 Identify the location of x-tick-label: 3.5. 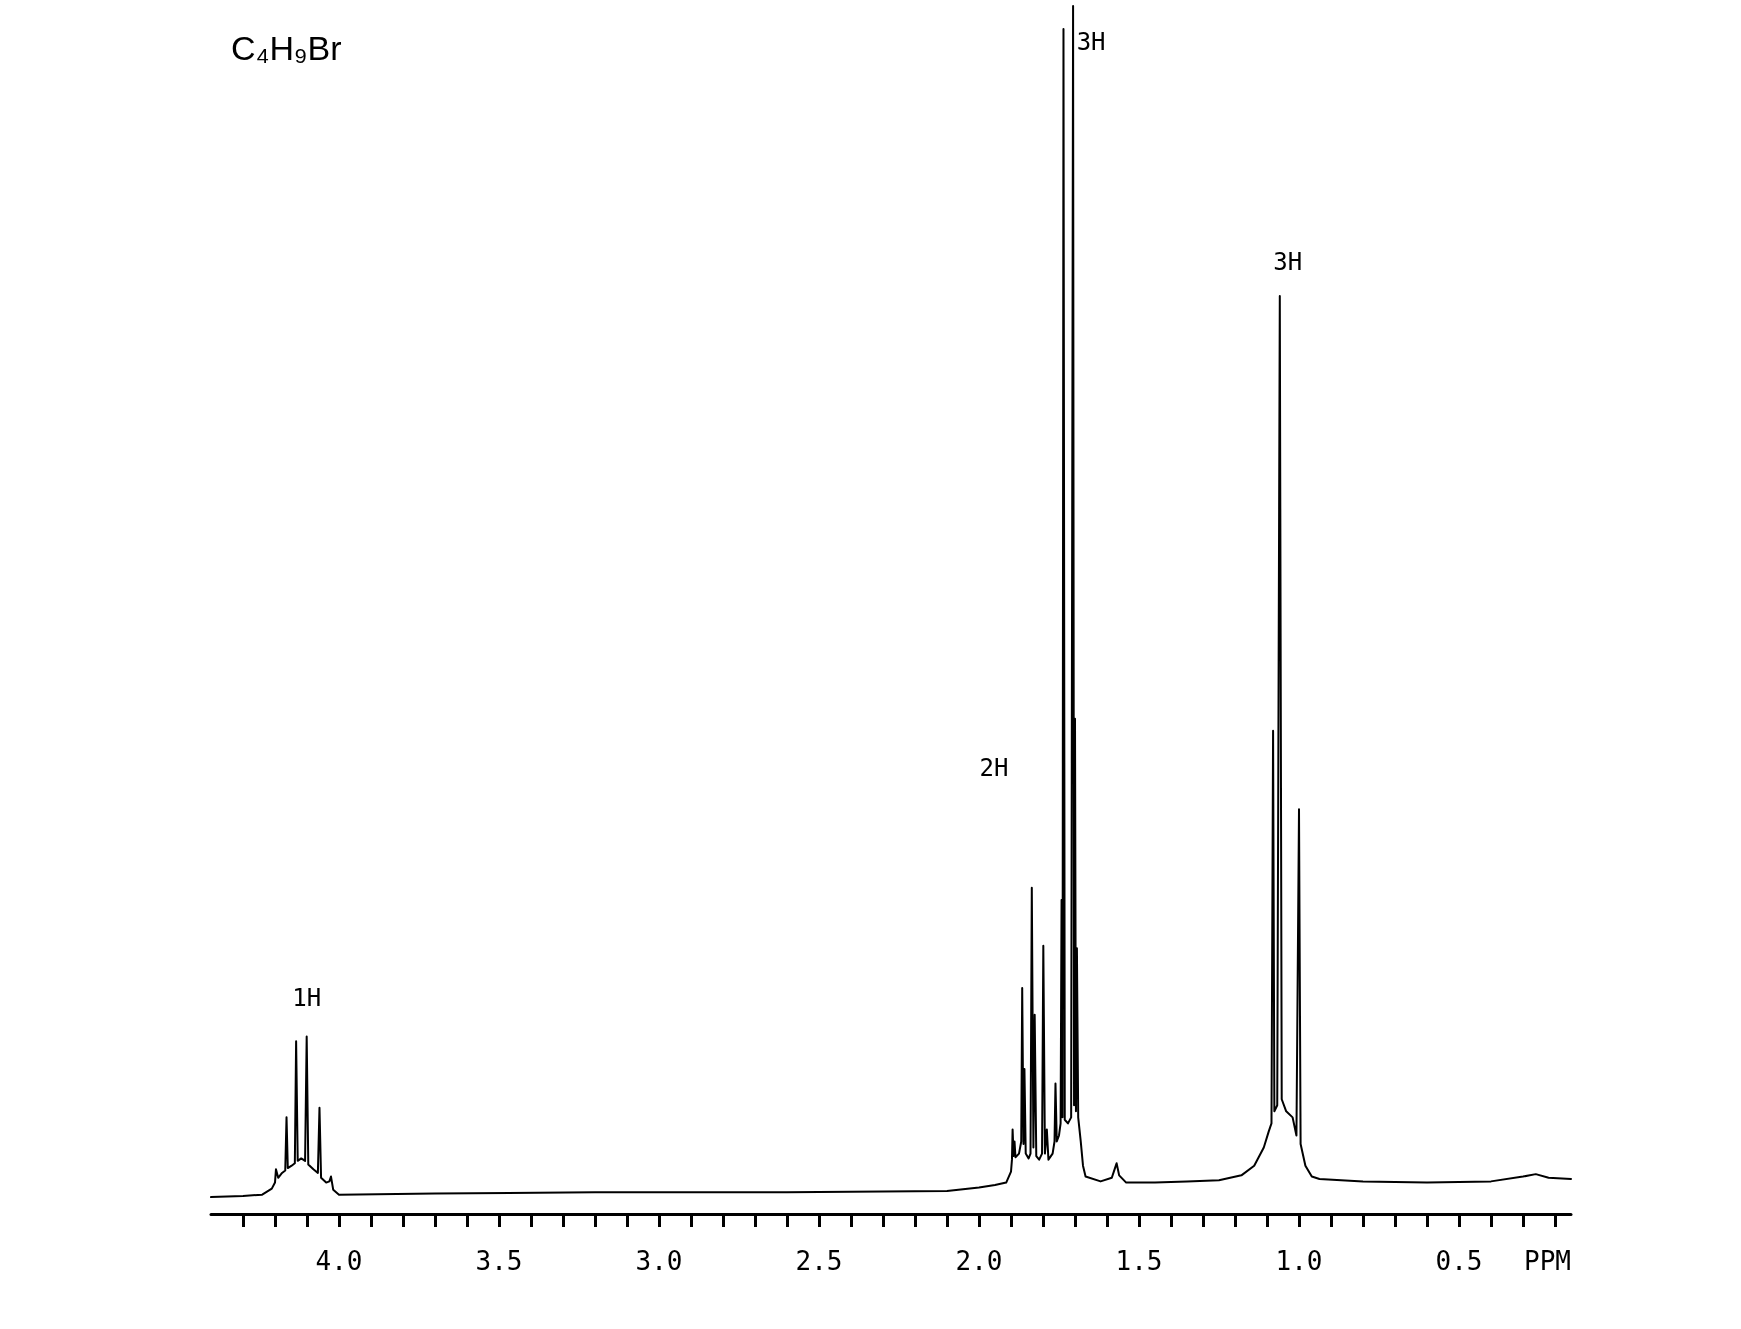
(499, 1261).